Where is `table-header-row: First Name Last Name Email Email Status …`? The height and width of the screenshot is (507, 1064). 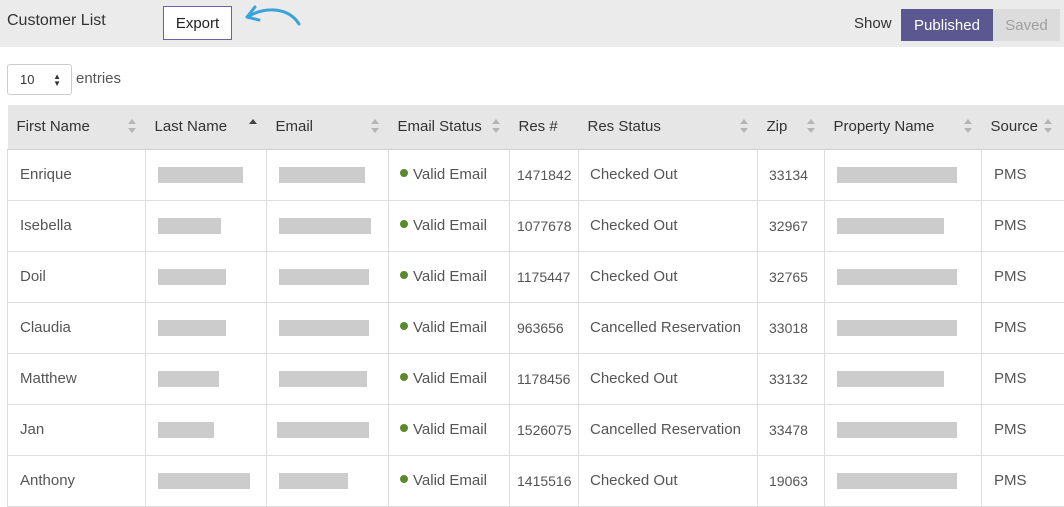
table-header-row: First Name Last Name Email Email Status … is located at coordinates (536, 127).